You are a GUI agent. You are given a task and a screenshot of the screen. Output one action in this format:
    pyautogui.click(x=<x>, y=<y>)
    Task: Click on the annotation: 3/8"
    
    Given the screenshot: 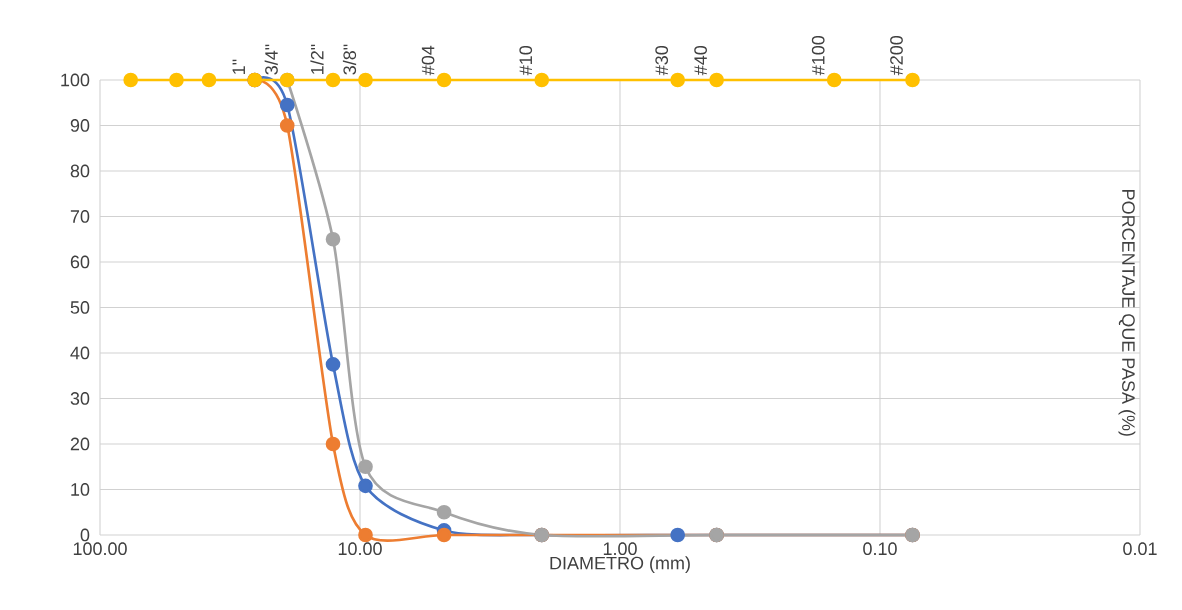 What is the action you would take?
    pyautogui.click(x=349, y=59)
    